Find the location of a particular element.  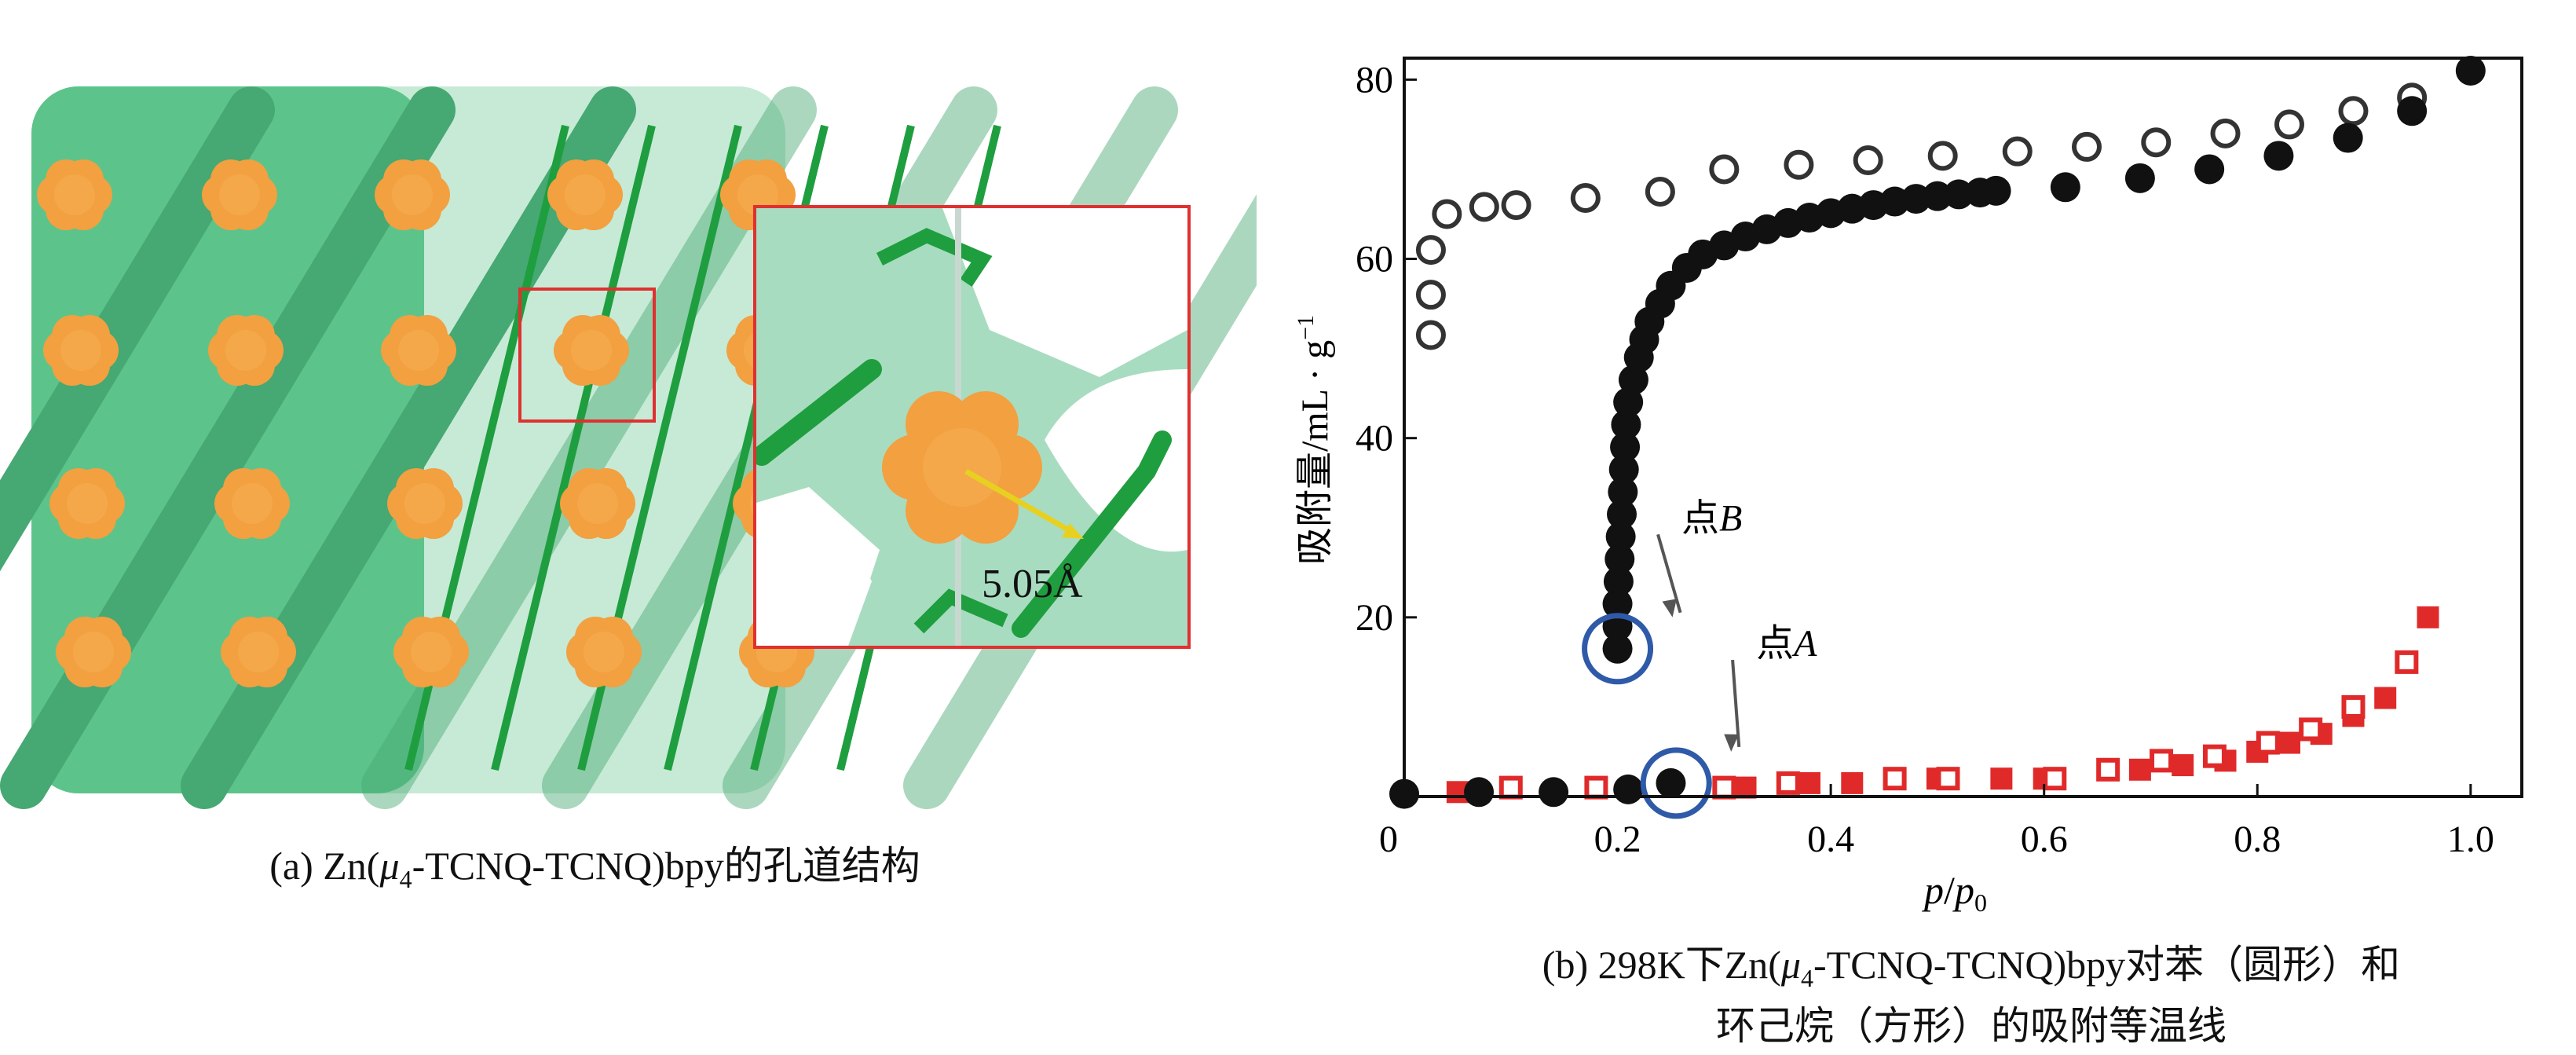

caption-text: 环己烷（方形）的吸附等温线 is located at coordinates (1972, 1026).